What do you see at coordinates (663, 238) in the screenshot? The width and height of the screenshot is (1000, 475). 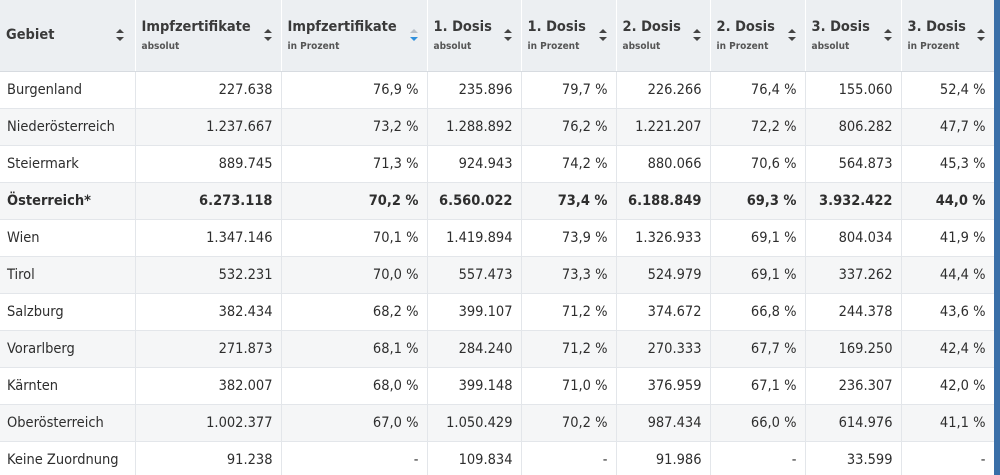 I see `table-cell: 1.326.933` at bounding box center [663, 238].